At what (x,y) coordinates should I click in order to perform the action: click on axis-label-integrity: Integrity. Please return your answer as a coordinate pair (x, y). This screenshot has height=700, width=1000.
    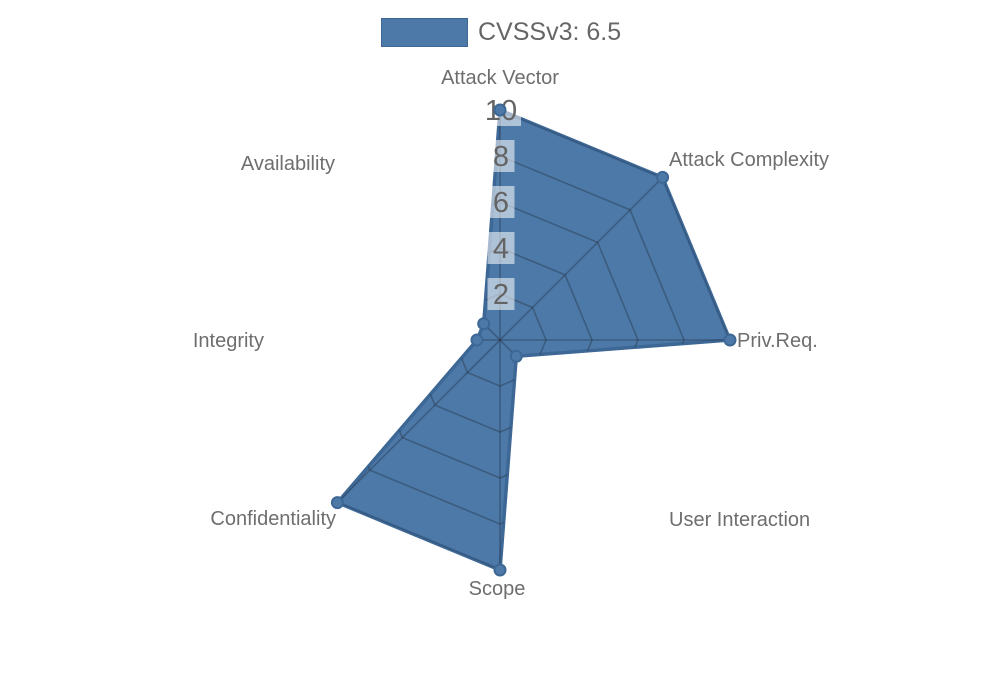
    Looking at the image, I should click on (228, 341).